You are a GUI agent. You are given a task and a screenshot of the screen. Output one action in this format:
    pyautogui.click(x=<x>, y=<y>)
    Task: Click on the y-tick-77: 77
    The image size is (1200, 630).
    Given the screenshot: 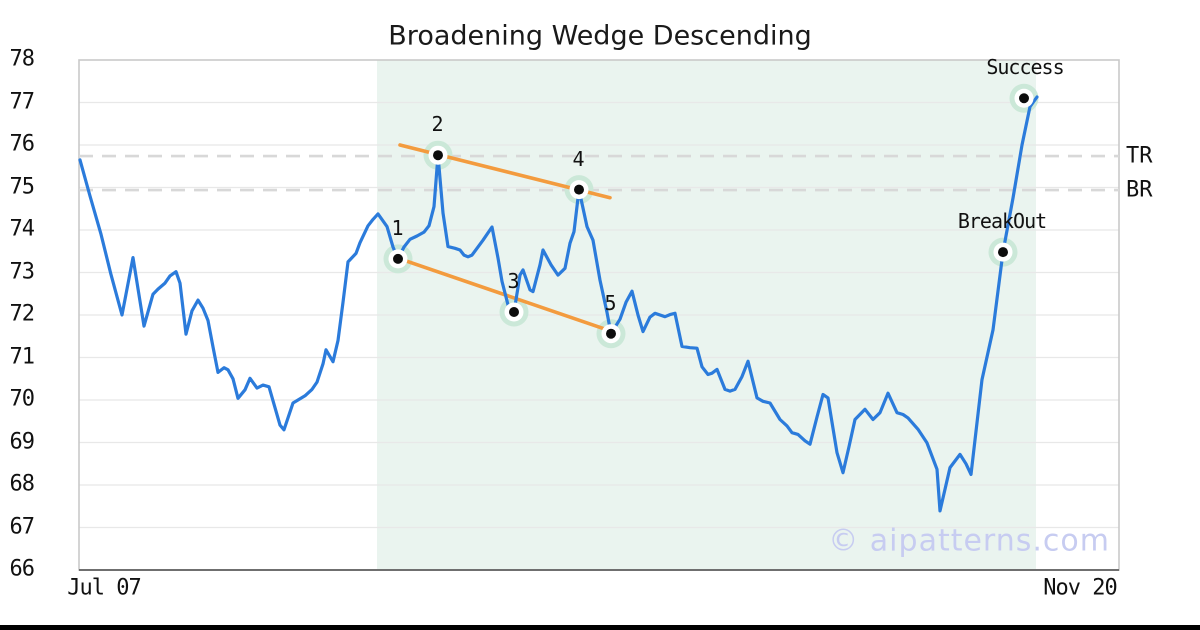 What is the action you would take?
    pyautogui.click(x=22, y=101)
    